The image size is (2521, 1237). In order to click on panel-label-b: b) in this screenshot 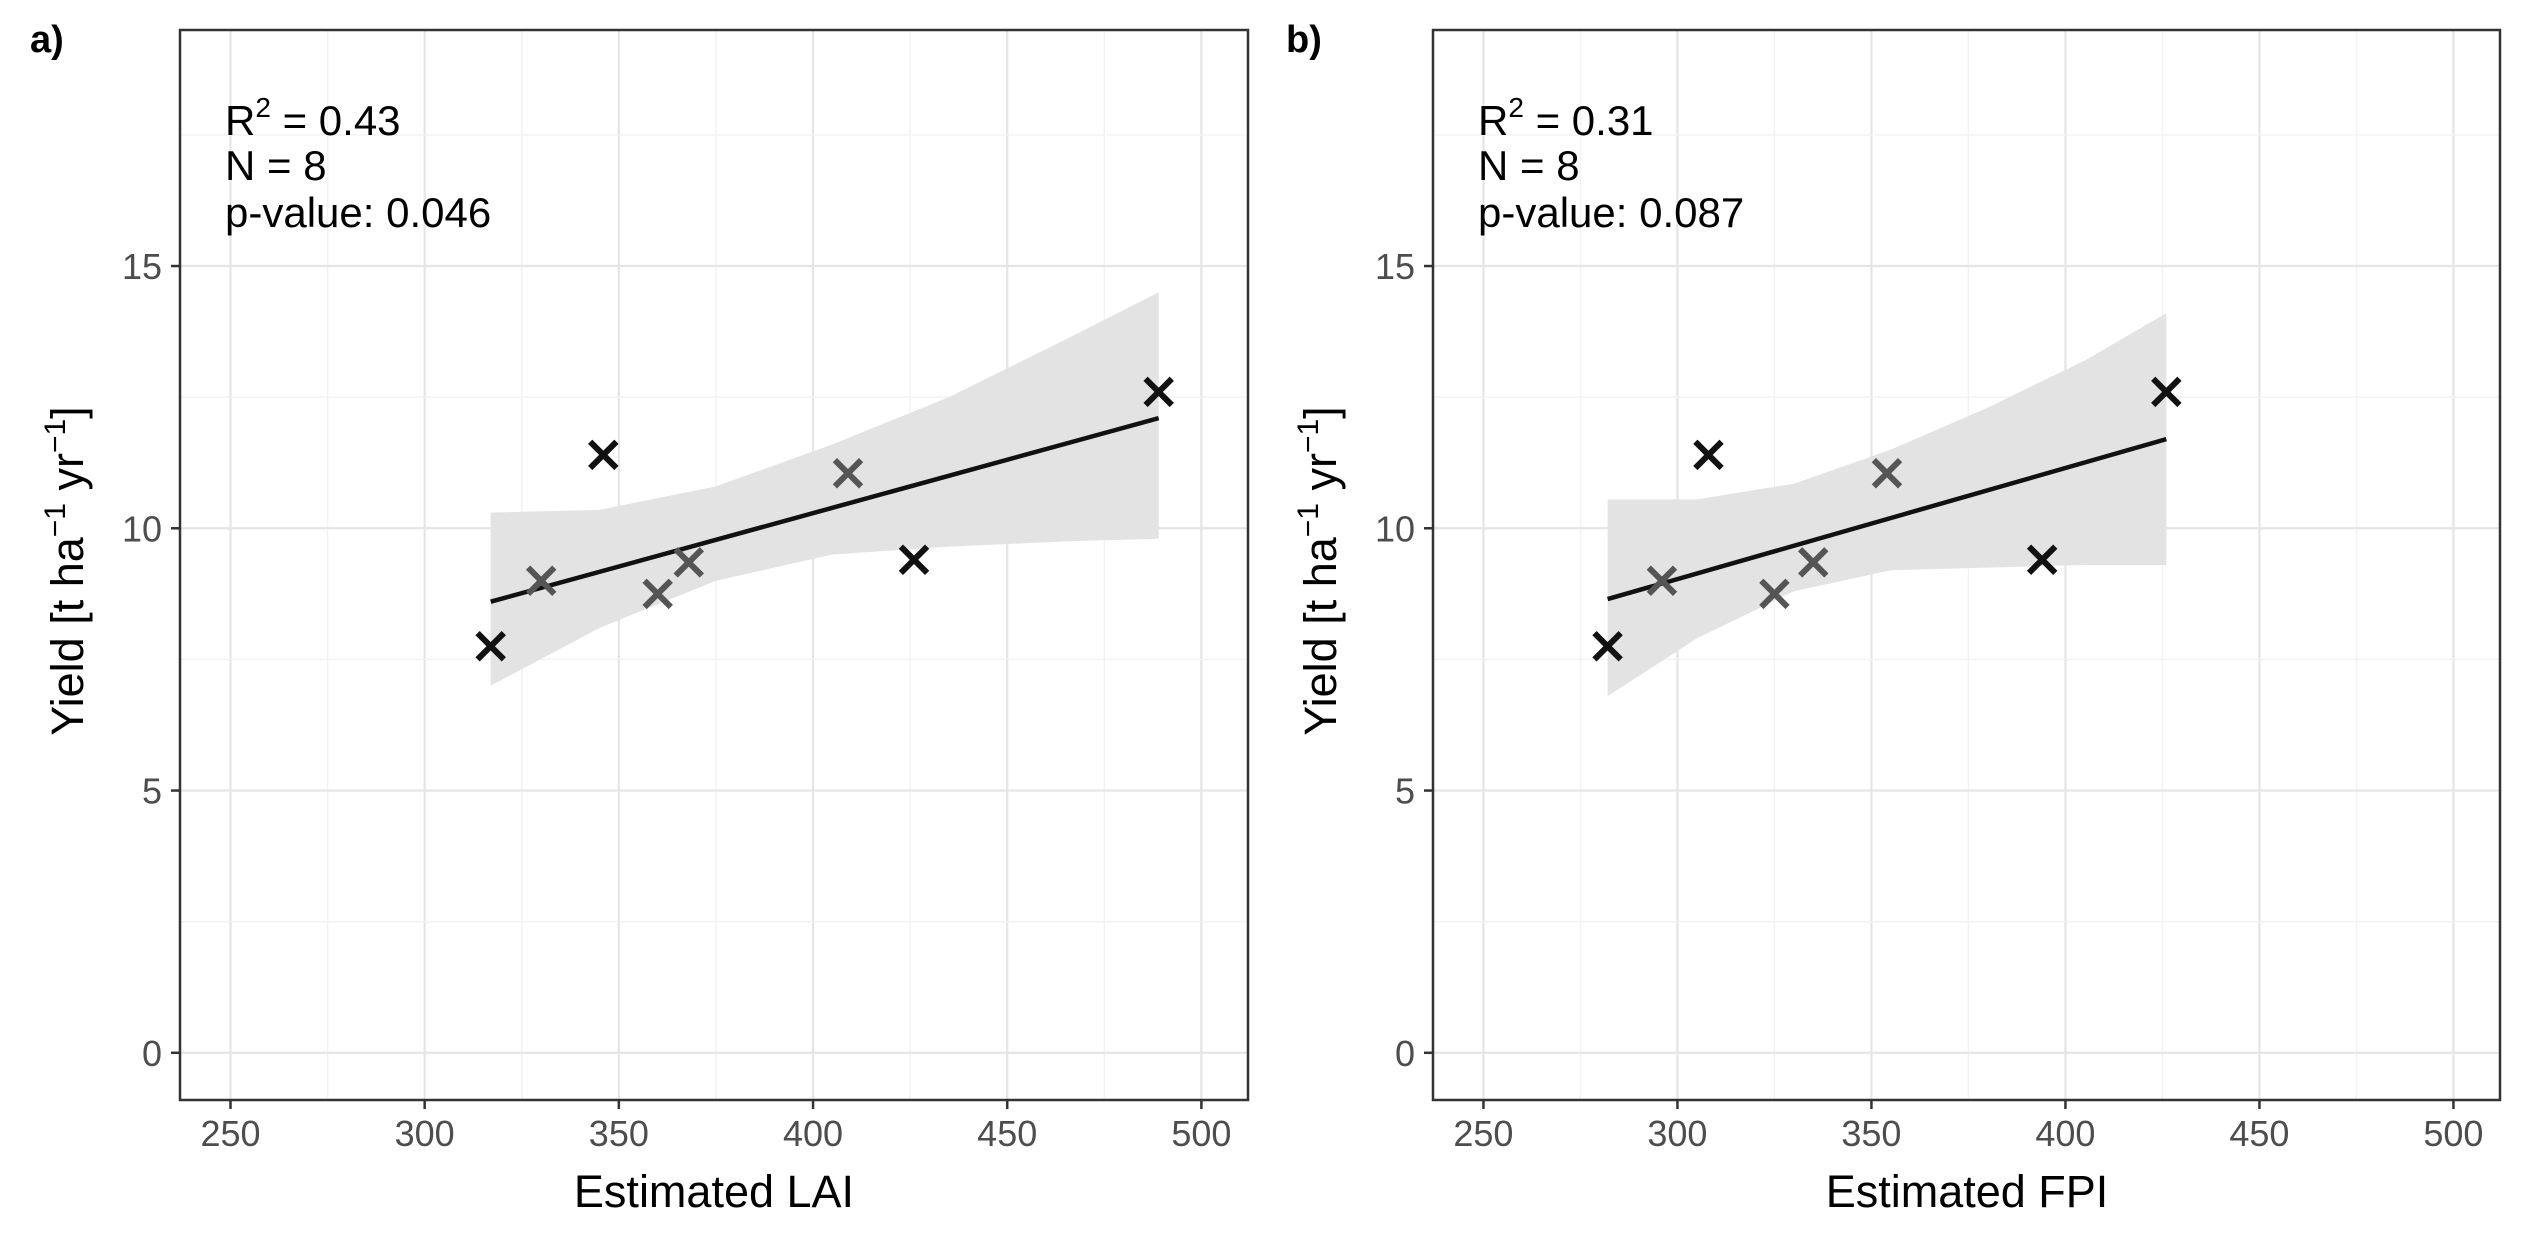, I will do `click(1304, 40)`.